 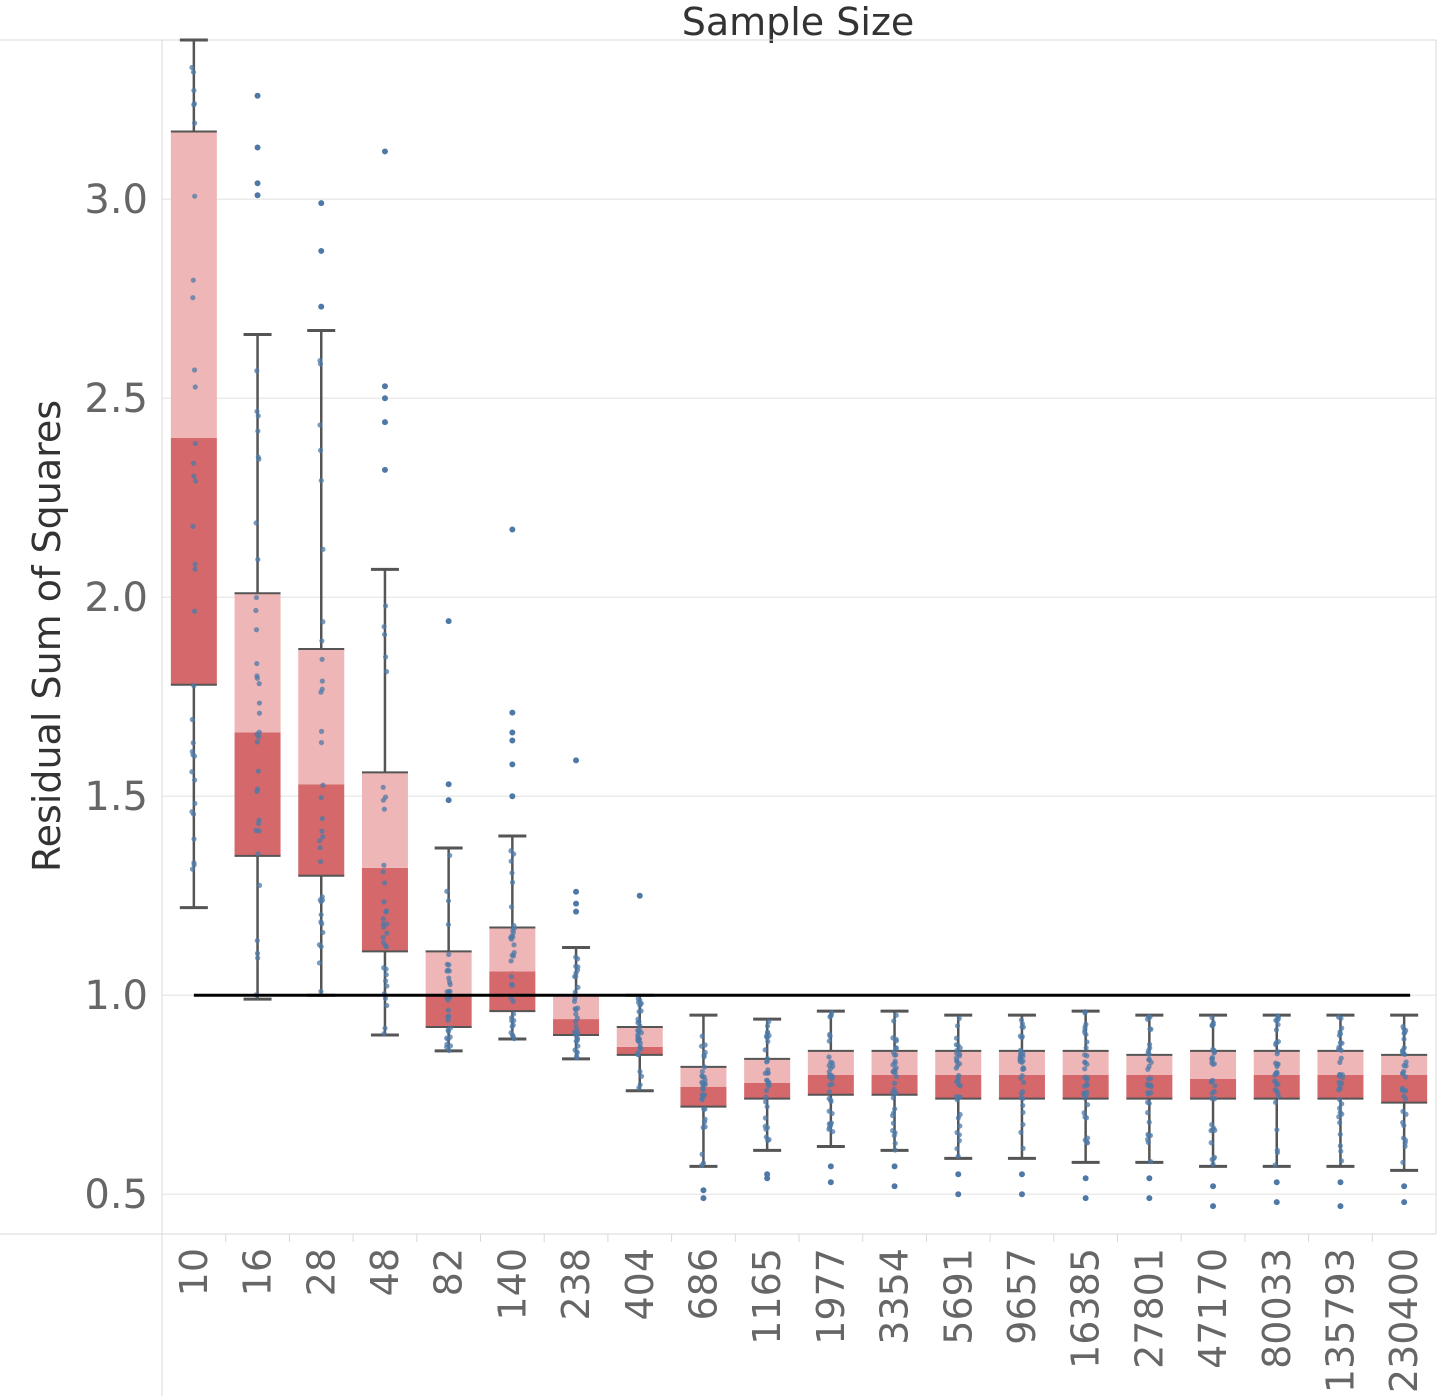 What do you see at coordinates (1149, 1308) in the screenshot?
I see `x-tick-label: 27801` at bounding box center [1149, 1308].